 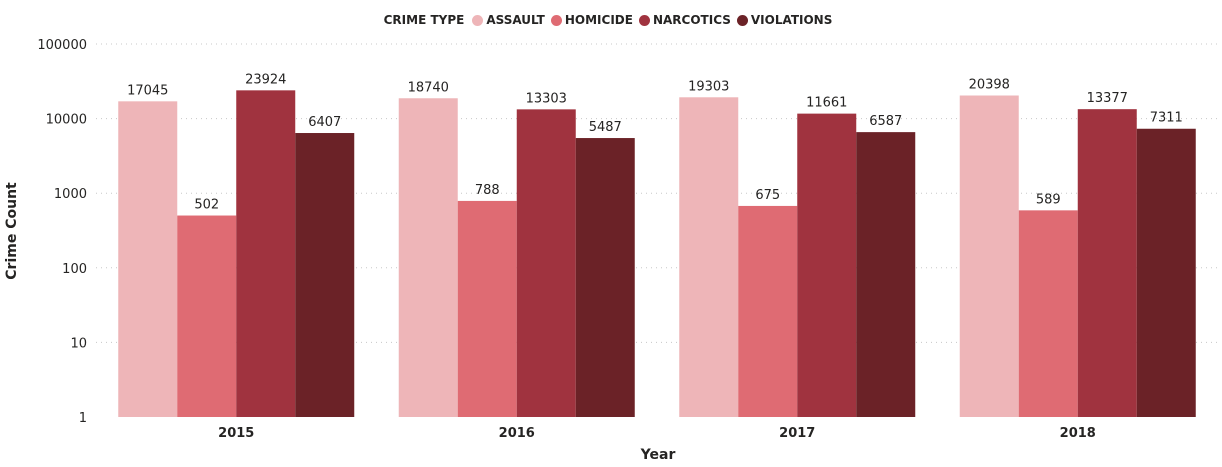 I want to click on legend-swatch-narcotics, so click(x=644, y=20).